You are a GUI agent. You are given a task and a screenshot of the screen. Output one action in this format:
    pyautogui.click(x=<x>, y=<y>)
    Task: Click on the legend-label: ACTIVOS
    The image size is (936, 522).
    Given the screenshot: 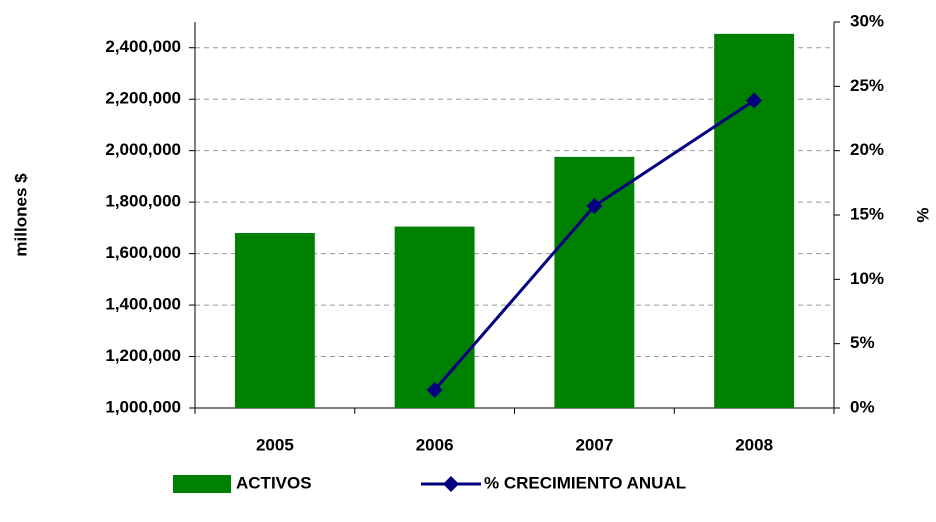 What is the action you would take?
    pyautogui.click(x=274, y=482)
    